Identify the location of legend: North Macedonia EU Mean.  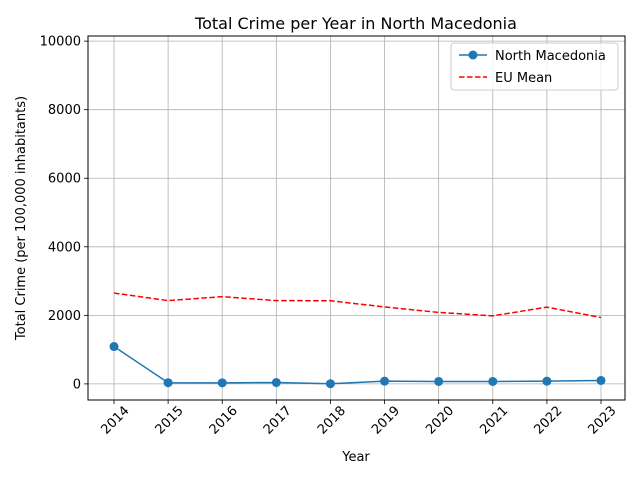
(534, 66).